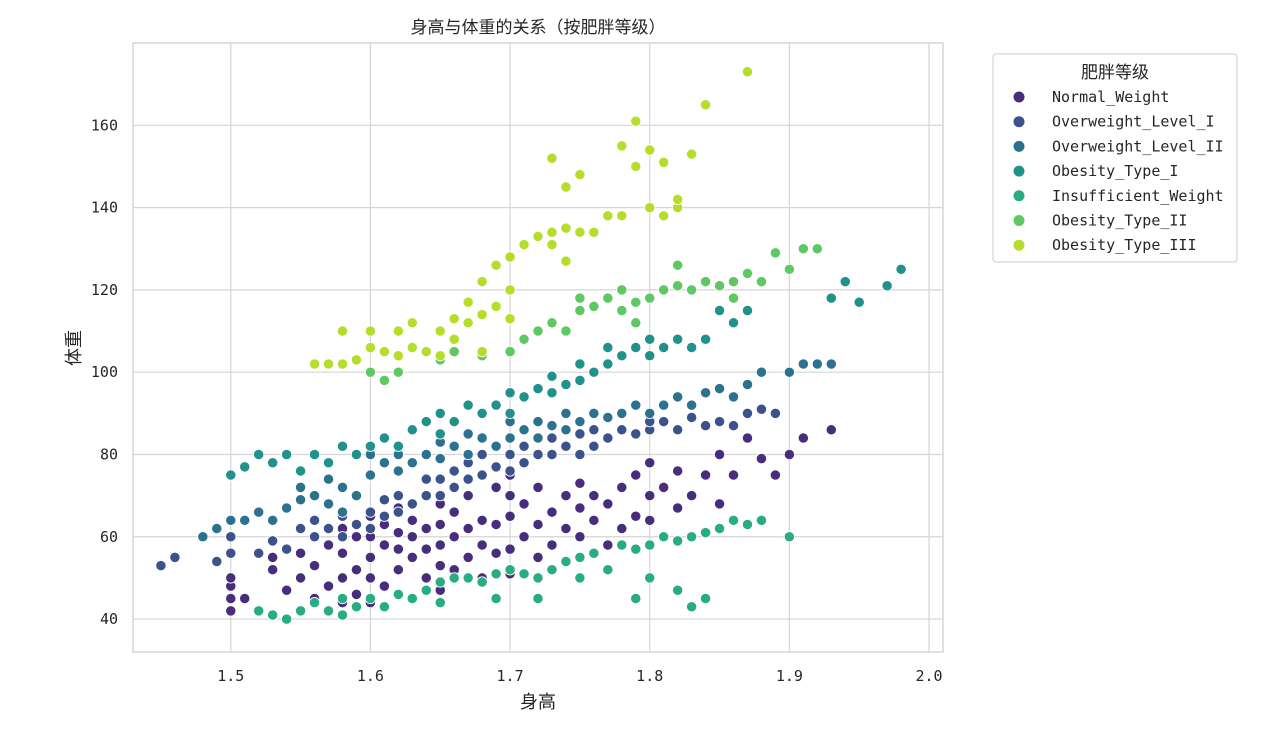 The height and width of the screenshot is (730, 1273). I want to click on legend-box, so click(1115, 158).